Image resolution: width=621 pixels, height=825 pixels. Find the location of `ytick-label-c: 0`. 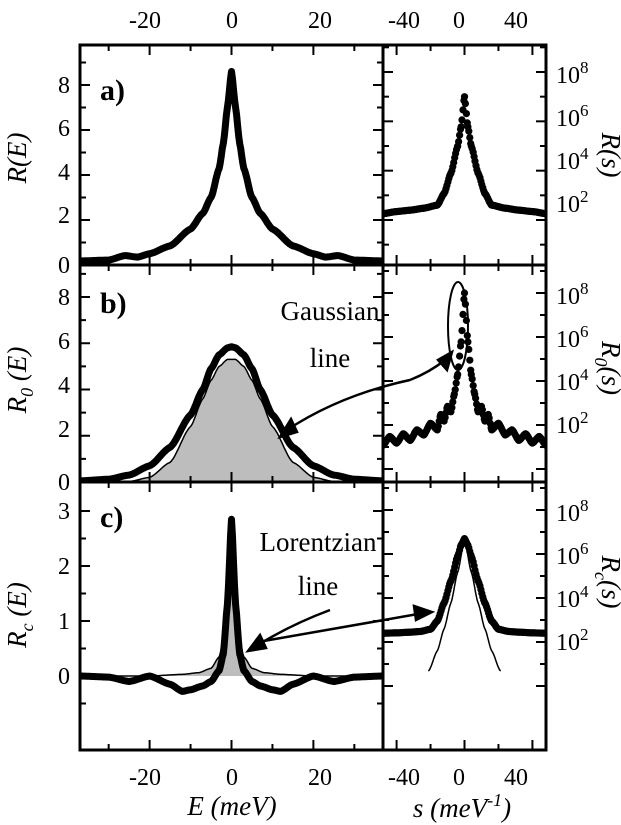

ytick-label-c: 0 is located at coordinates (64, 677).